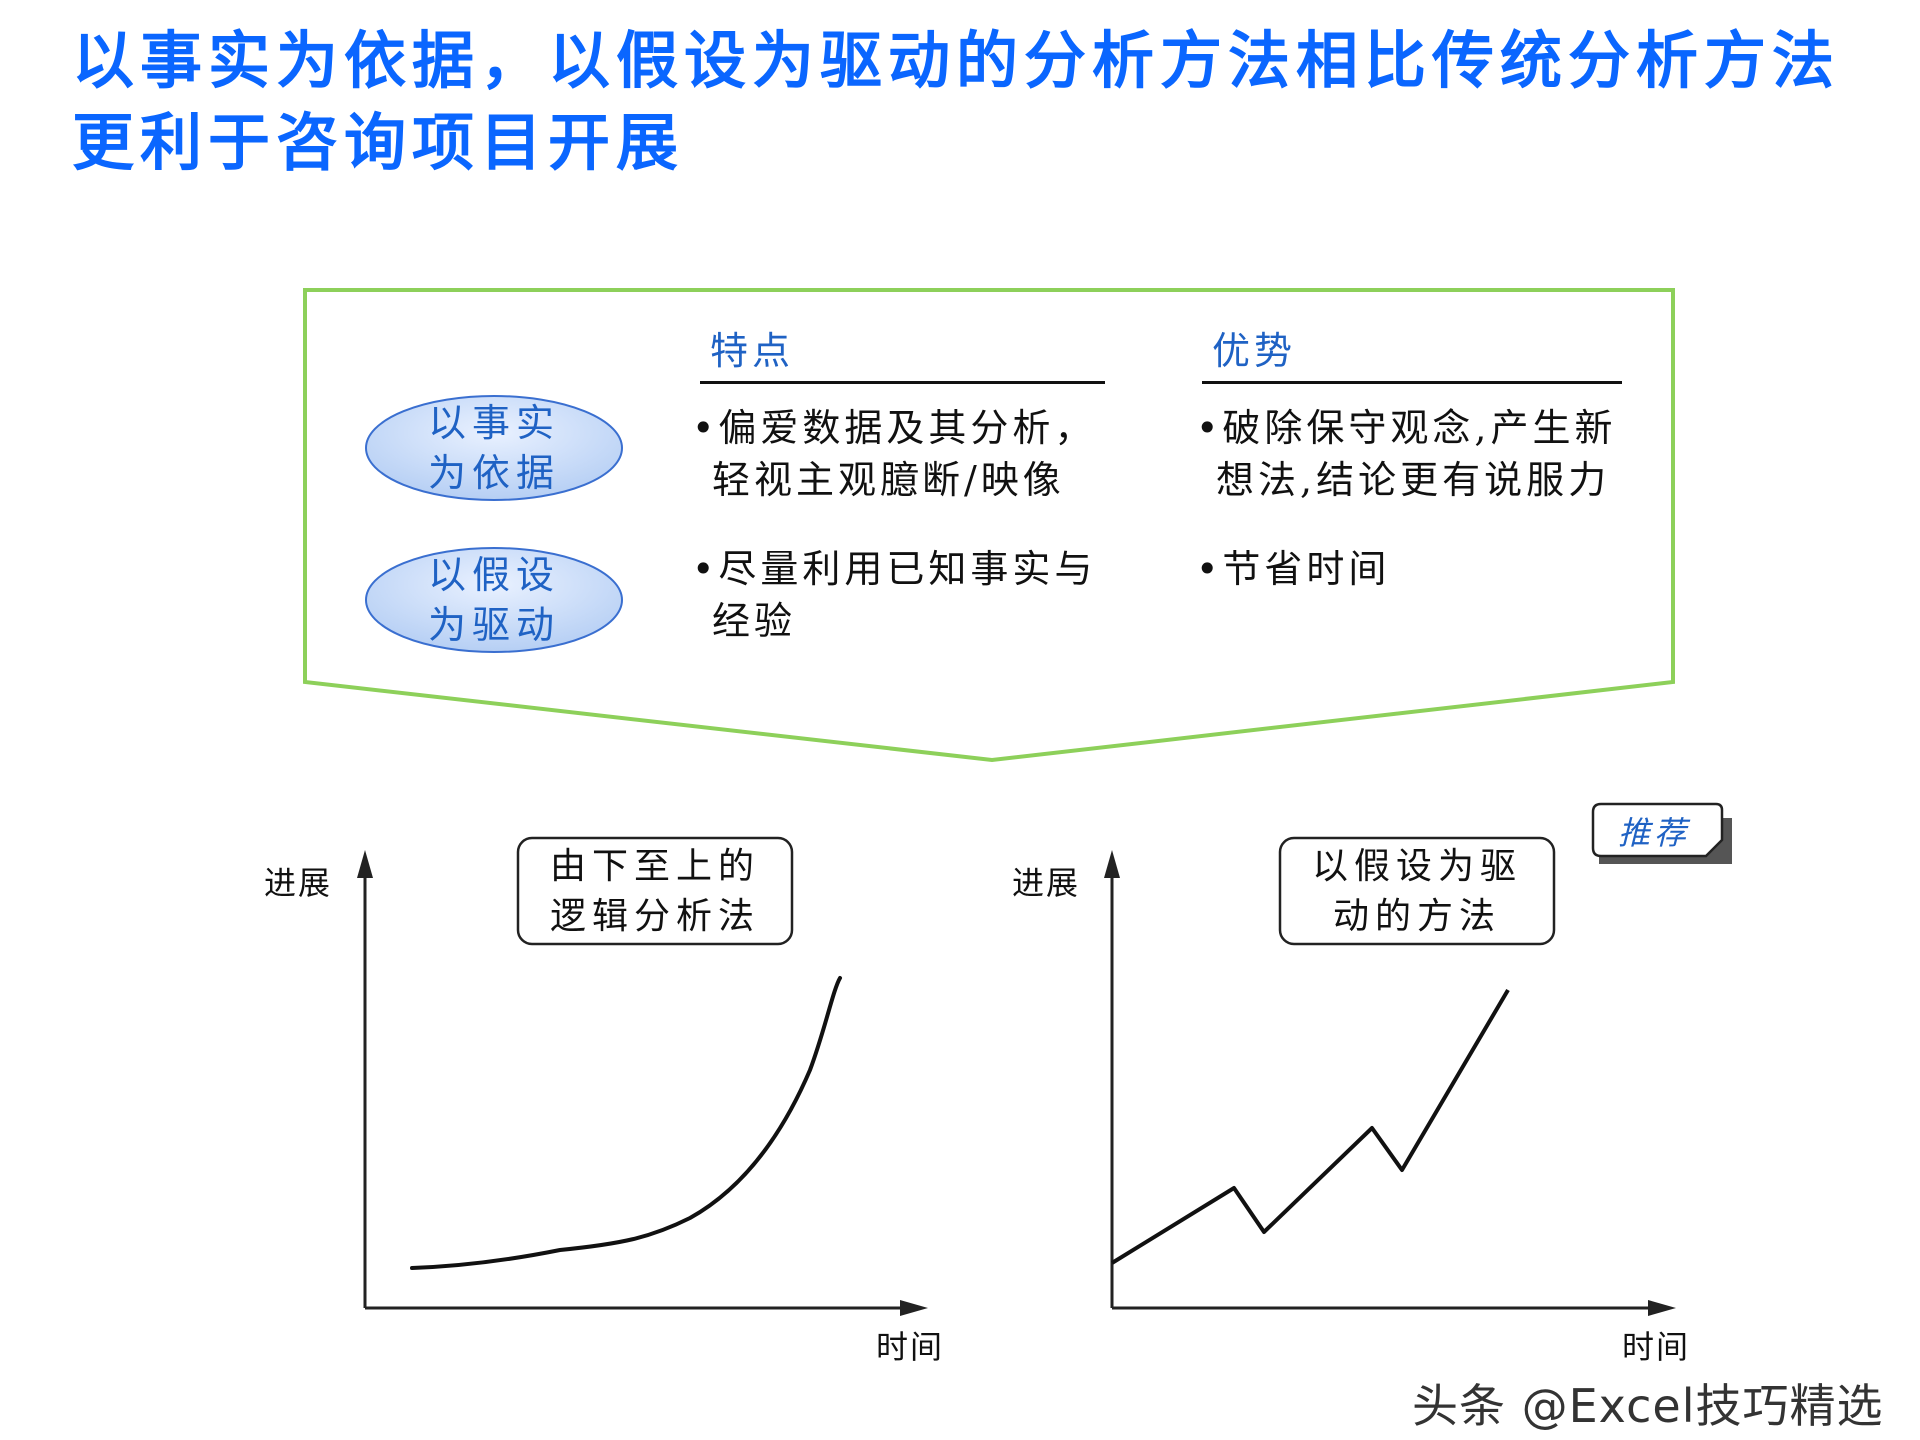  Describe the element at coordinates (902, 352) in the screenshot. I see `column-header-feature: 特点` at that location.